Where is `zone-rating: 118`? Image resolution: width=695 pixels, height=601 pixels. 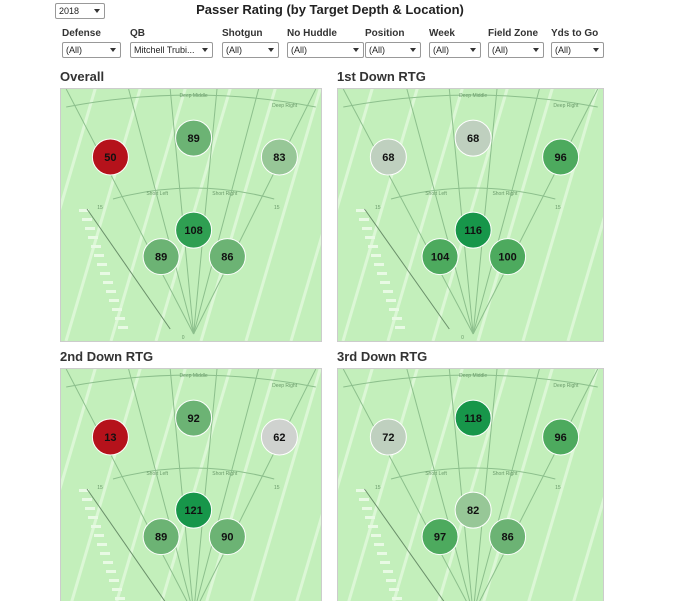 zone-rating: 118 is located at coordinates (473, 419).